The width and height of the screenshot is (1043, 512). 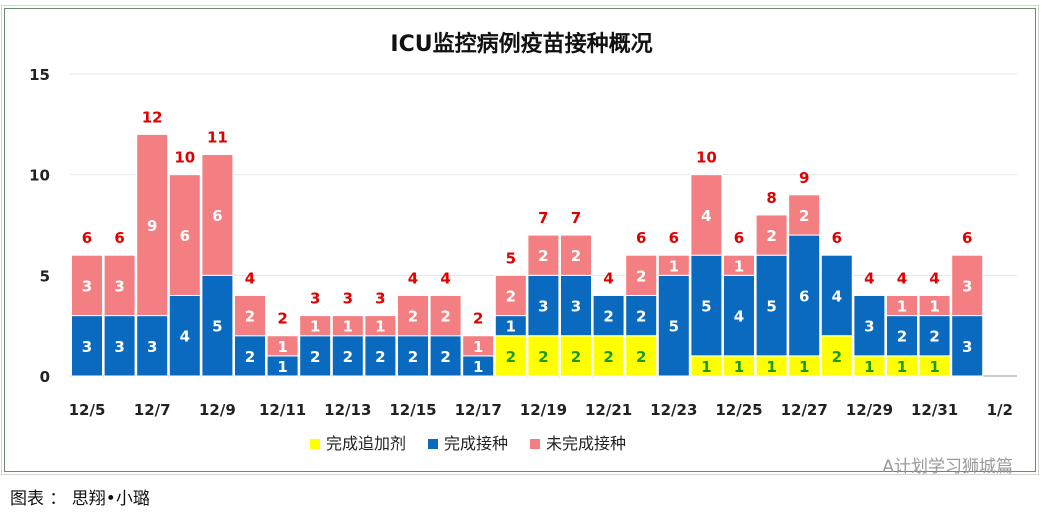 I want to click on legend: 完成追加剂 完成接种 未完成接种, so click(x=468, y=442).